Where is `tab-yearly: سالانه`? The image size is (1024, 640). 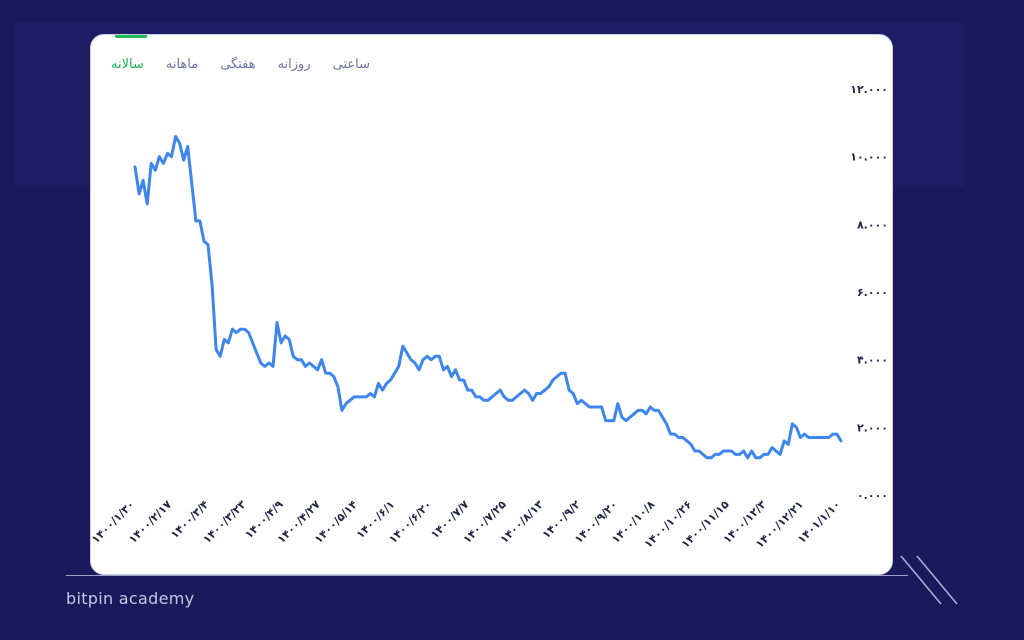
tab-yearly: سالانه is located at coordinates (127, 64).